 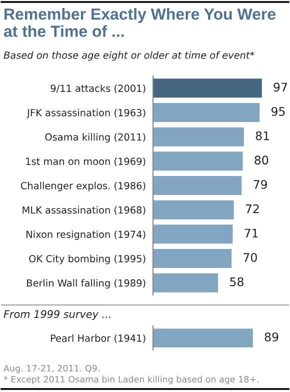 I want to click on y-tick-label: Challenger explos. (1986), so click(x=83, y=187).